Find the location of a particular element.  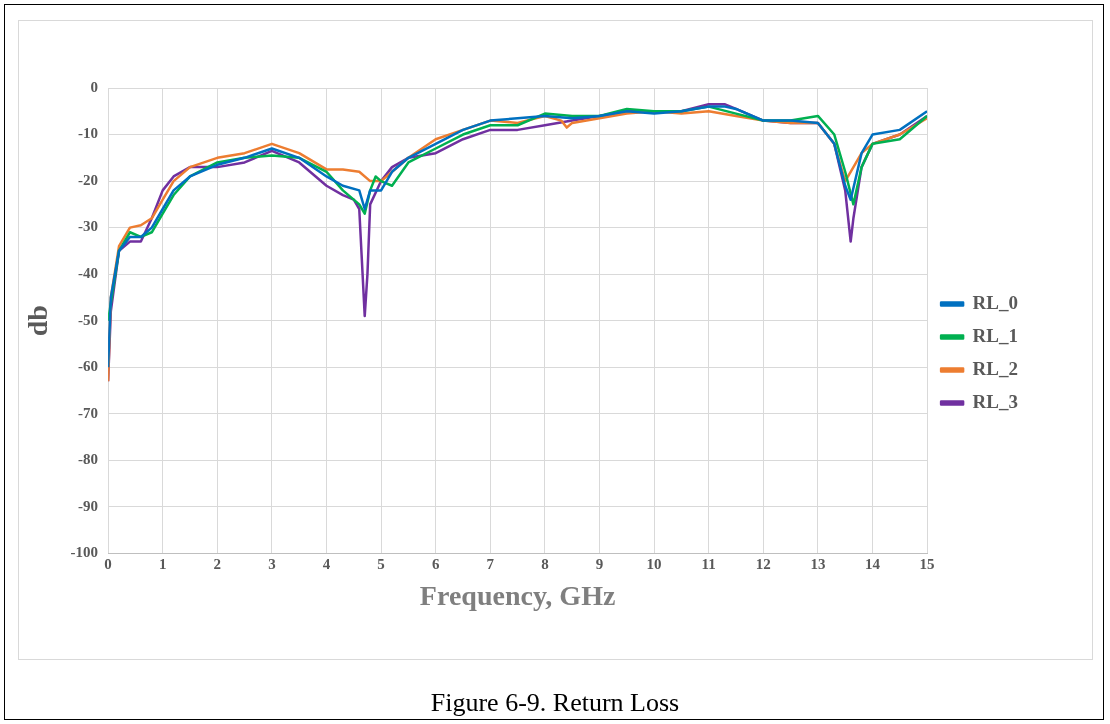

x-tick-label: 11 is located at coordinates (708, 564).